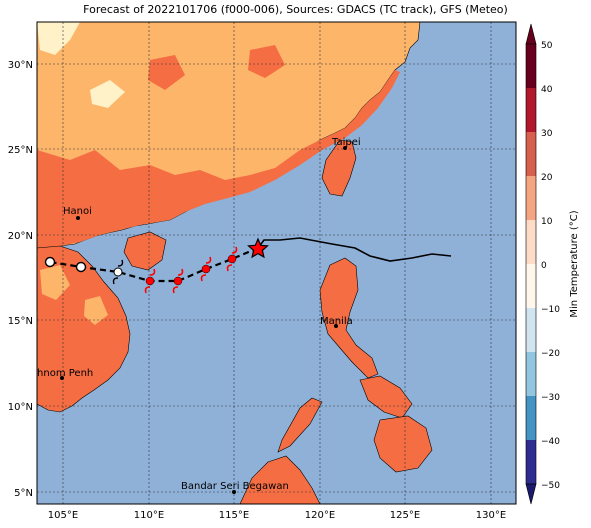  What do you see at coordinates (145, 251) in the screenshot?
I see `landmass-hainan` at bounding box center [145, 251].